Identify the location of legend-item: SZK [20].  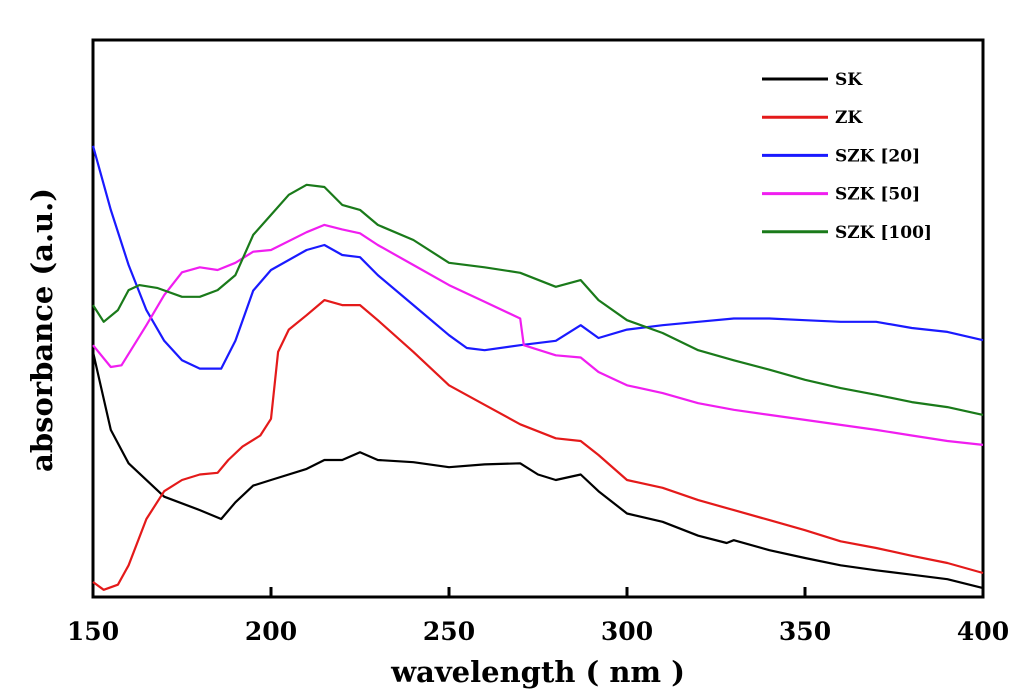
(841, 156).